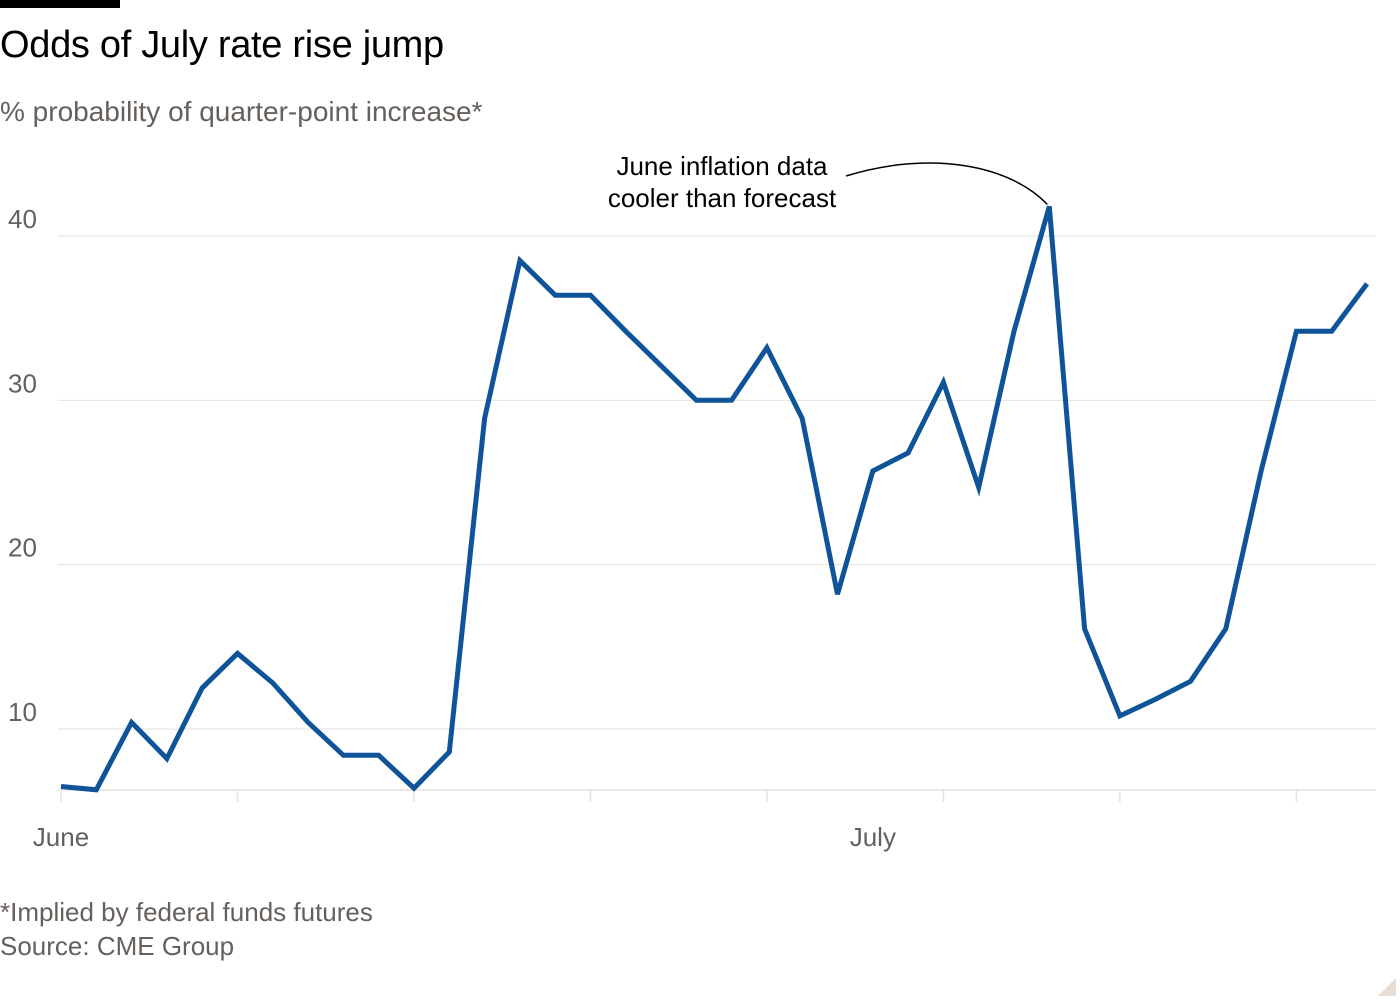 This screenshot has width=1400, height=1000. Describe the element at coordinates (22, 383) in the screenshot. I see `y-tick-label-30: 30` at that location.